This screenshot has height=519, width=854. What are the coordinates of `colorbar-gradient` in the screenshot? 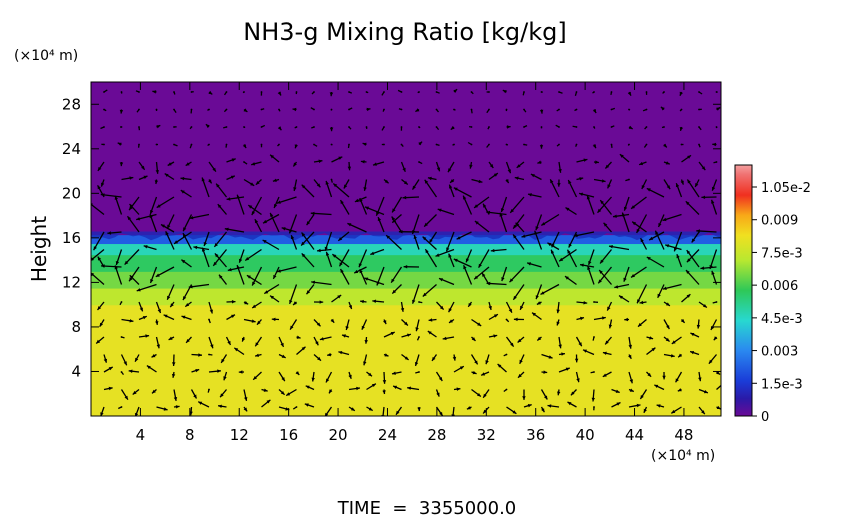 It's located at (743, 290).